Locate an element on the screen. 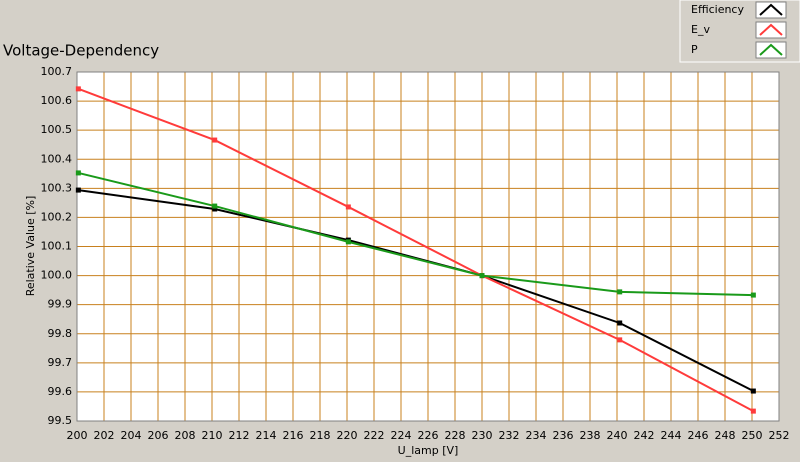 This screenshot has width=800, height=462. x-tick-label: 200 is located at coordinates (77, 435).